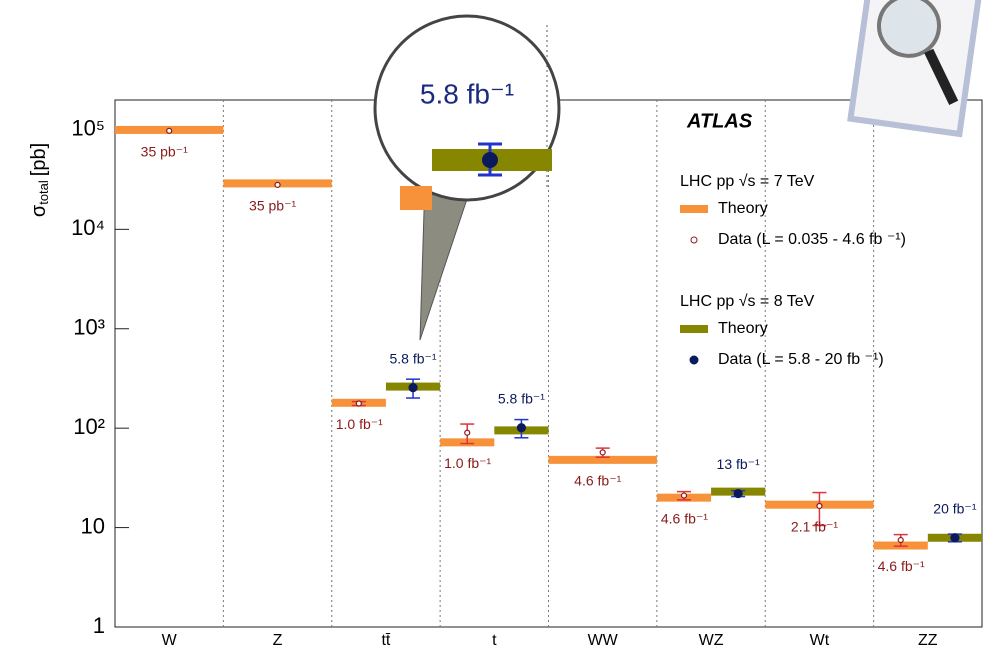 The height and width of the screenshot is (649, 988). I want to click on y-axis-label: σtotal [pb], so click(39, 180).